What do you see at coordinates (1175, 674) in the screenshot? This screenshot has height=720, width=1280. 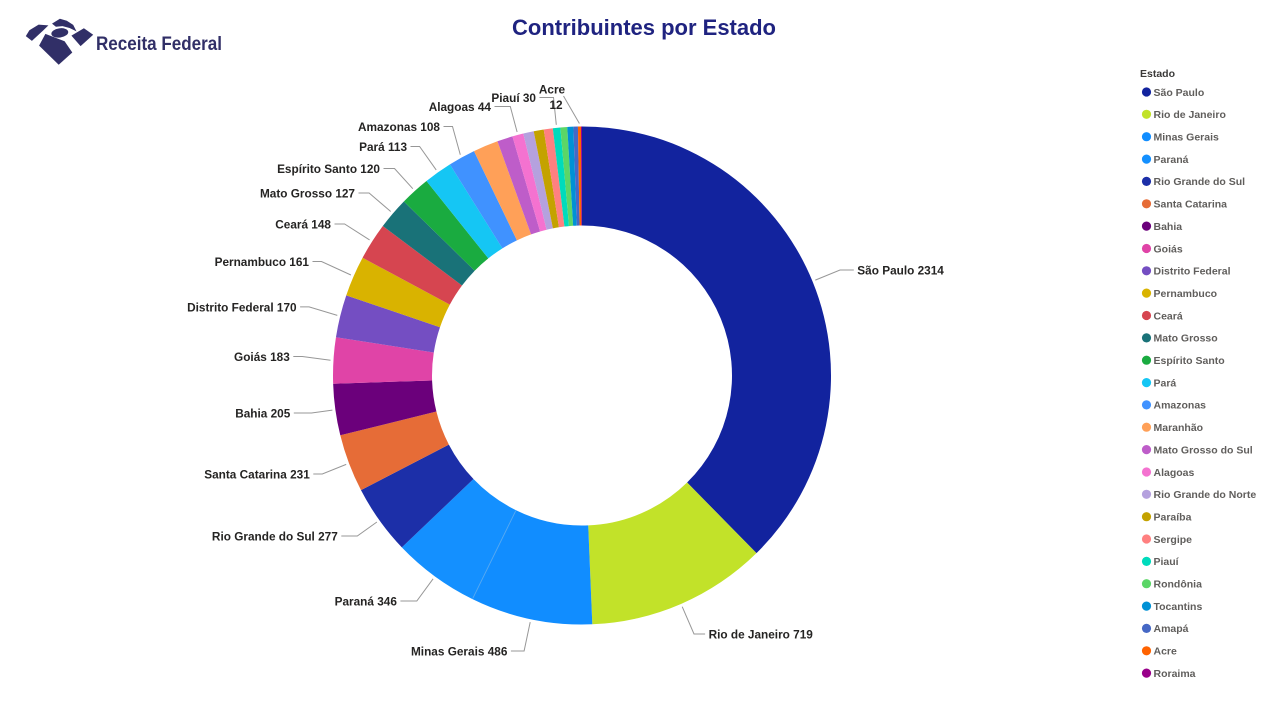 I see `svg-text: Roraima` at bounding box center [1175, 674].